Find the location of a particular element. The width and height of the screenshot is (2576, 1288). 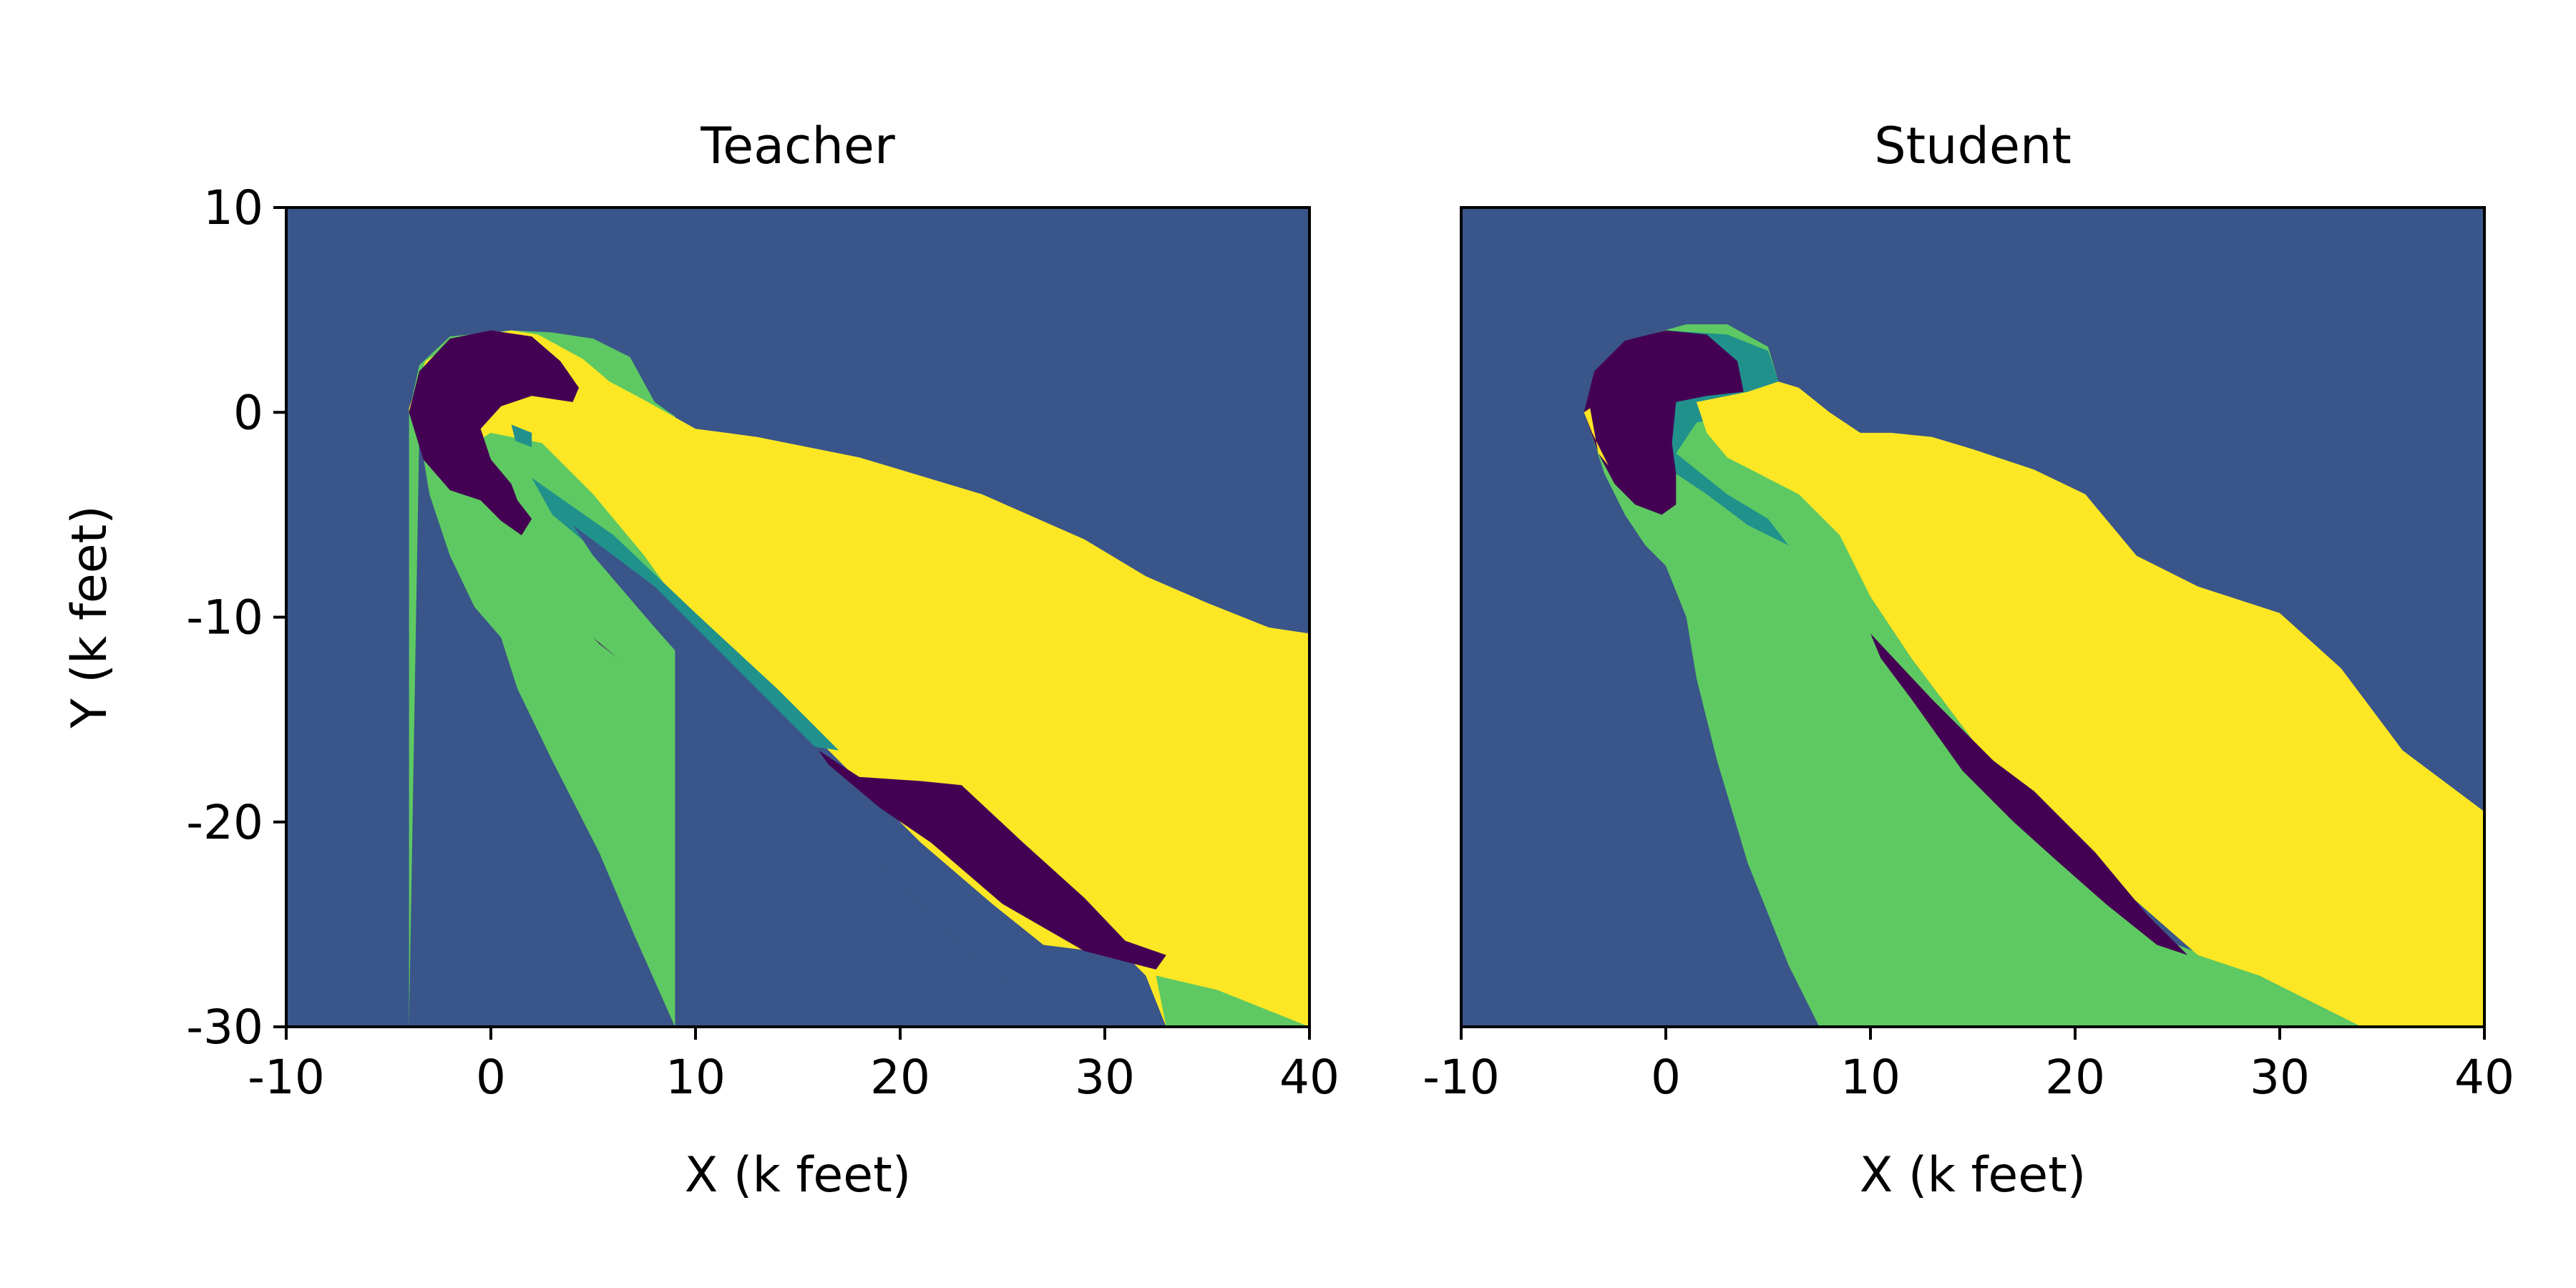

y-tick-label: -30 is located at coordinates (224, 1027).